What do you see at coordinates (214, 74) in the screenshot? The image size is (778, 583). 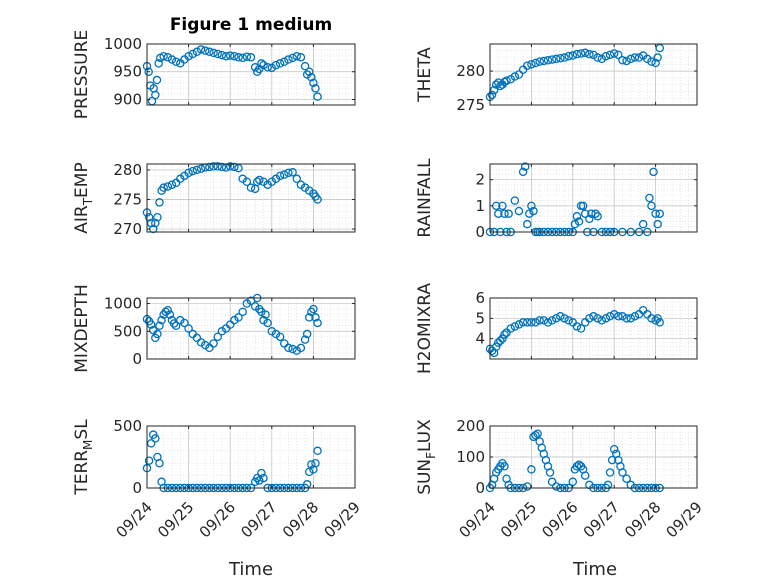 I see `subplot-pressure: 900 950 1000 PRESSURE` at bounding box center [214, 74].